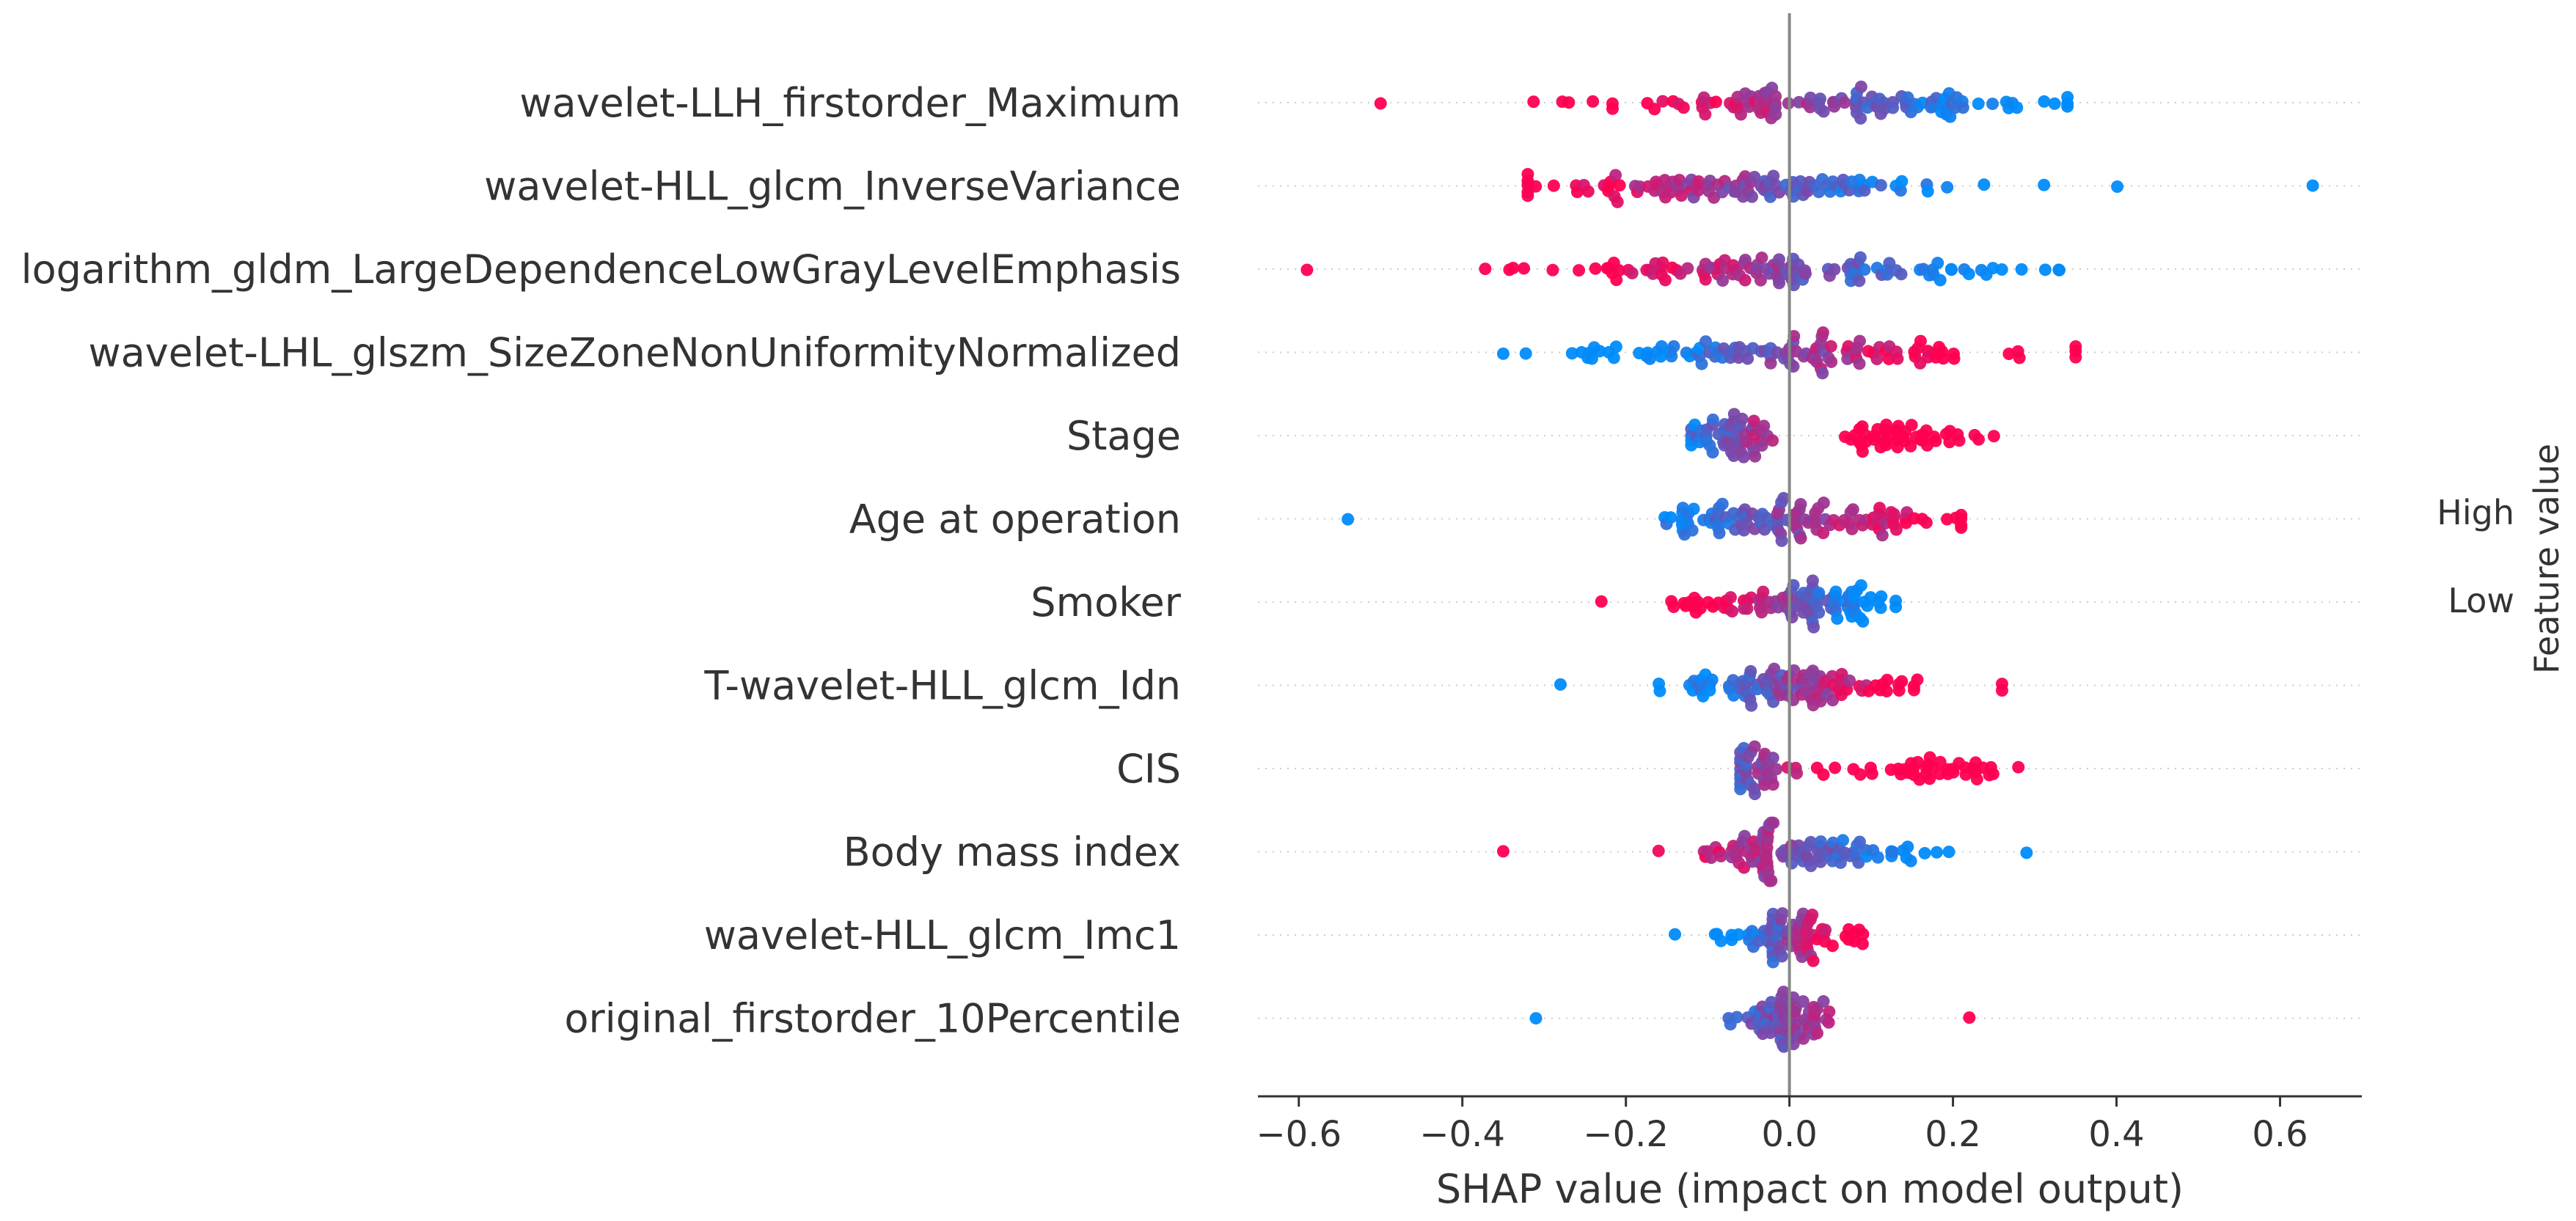 This screenshot has width=2576, height=1221. Describe the element at coordinates (942, 686) in the screenshot. I see `feature-label: T-wavelet-HLL_glcm_Idn` at that location.